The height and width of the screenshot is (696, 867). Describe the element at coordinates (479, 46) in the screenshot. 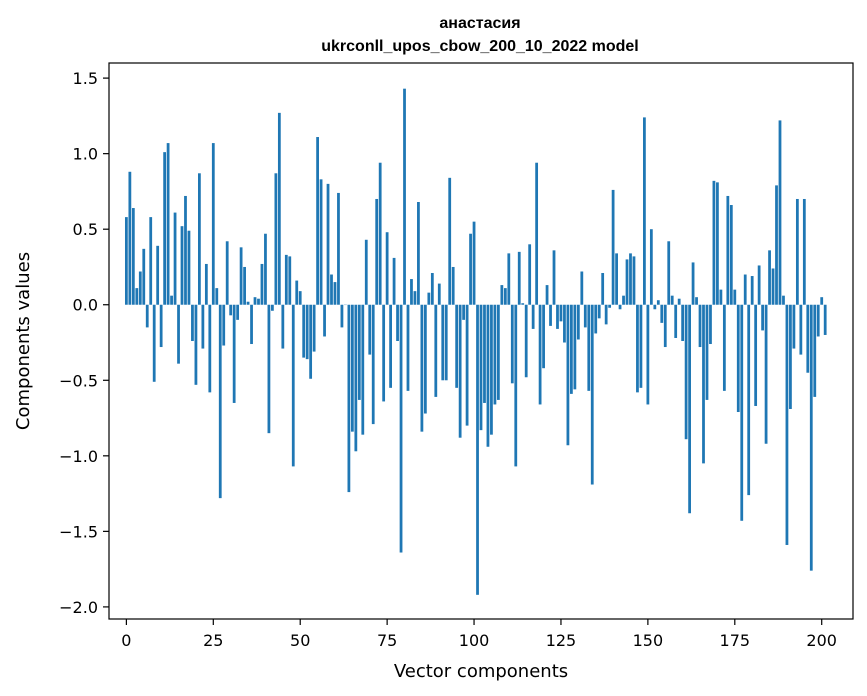

I see `chart-title-line2: ukrconll_upos_cbow_200_10_2022 model` at that location.